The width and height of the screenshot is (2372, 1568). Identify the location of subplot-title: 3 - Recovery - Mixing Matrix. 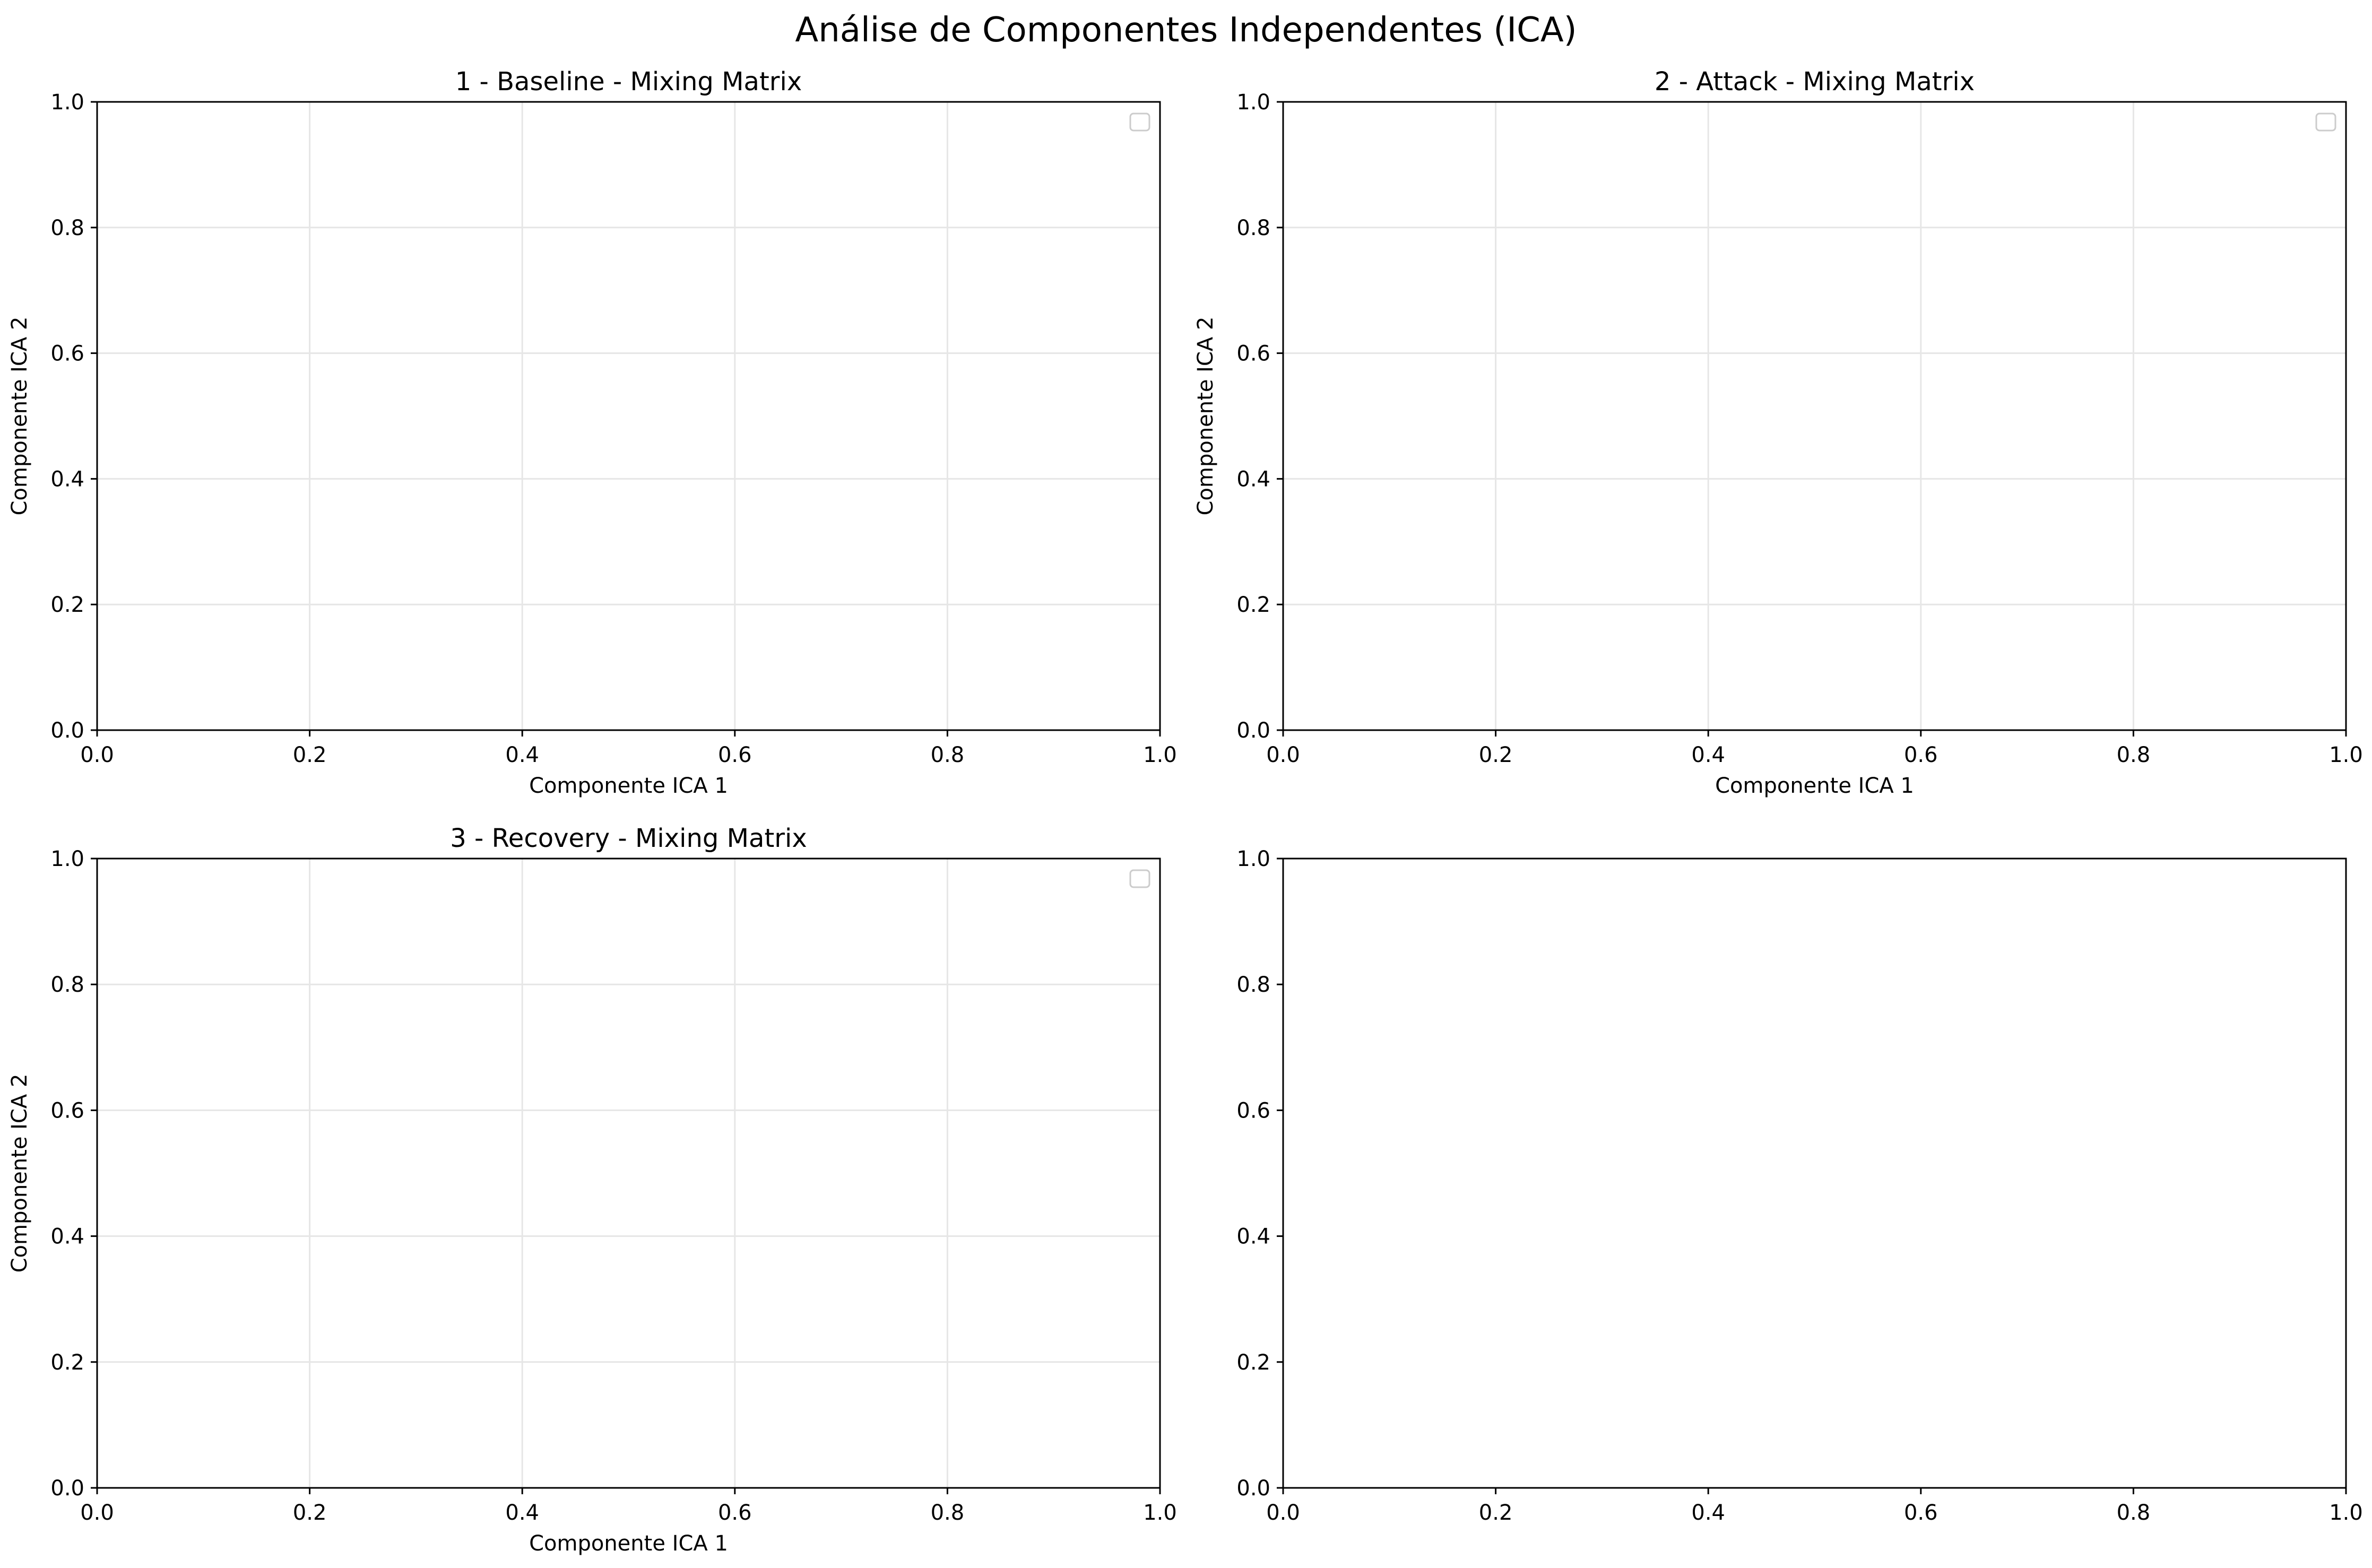
(628, 838).